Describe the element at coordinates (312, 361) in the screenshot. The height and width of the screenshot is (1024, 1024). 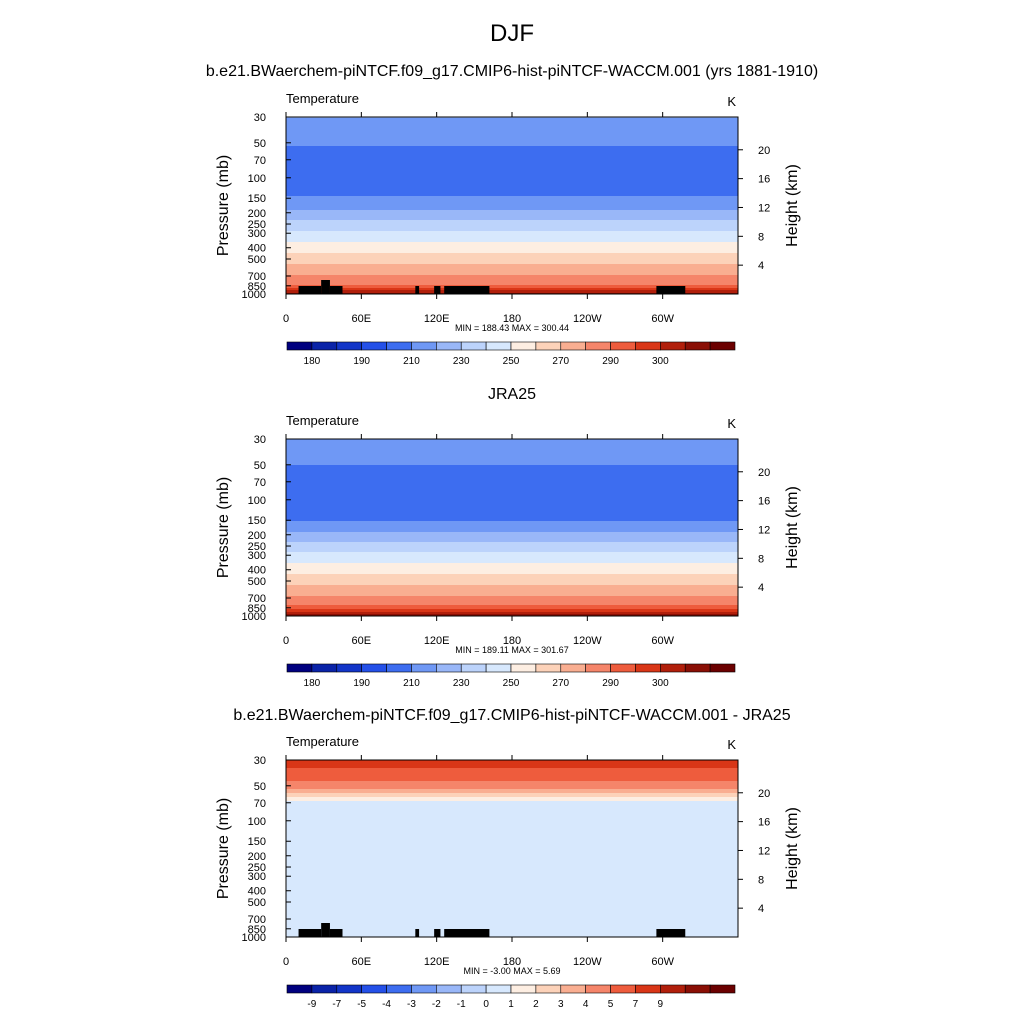
I see `colorbar-label: 180` at that location.